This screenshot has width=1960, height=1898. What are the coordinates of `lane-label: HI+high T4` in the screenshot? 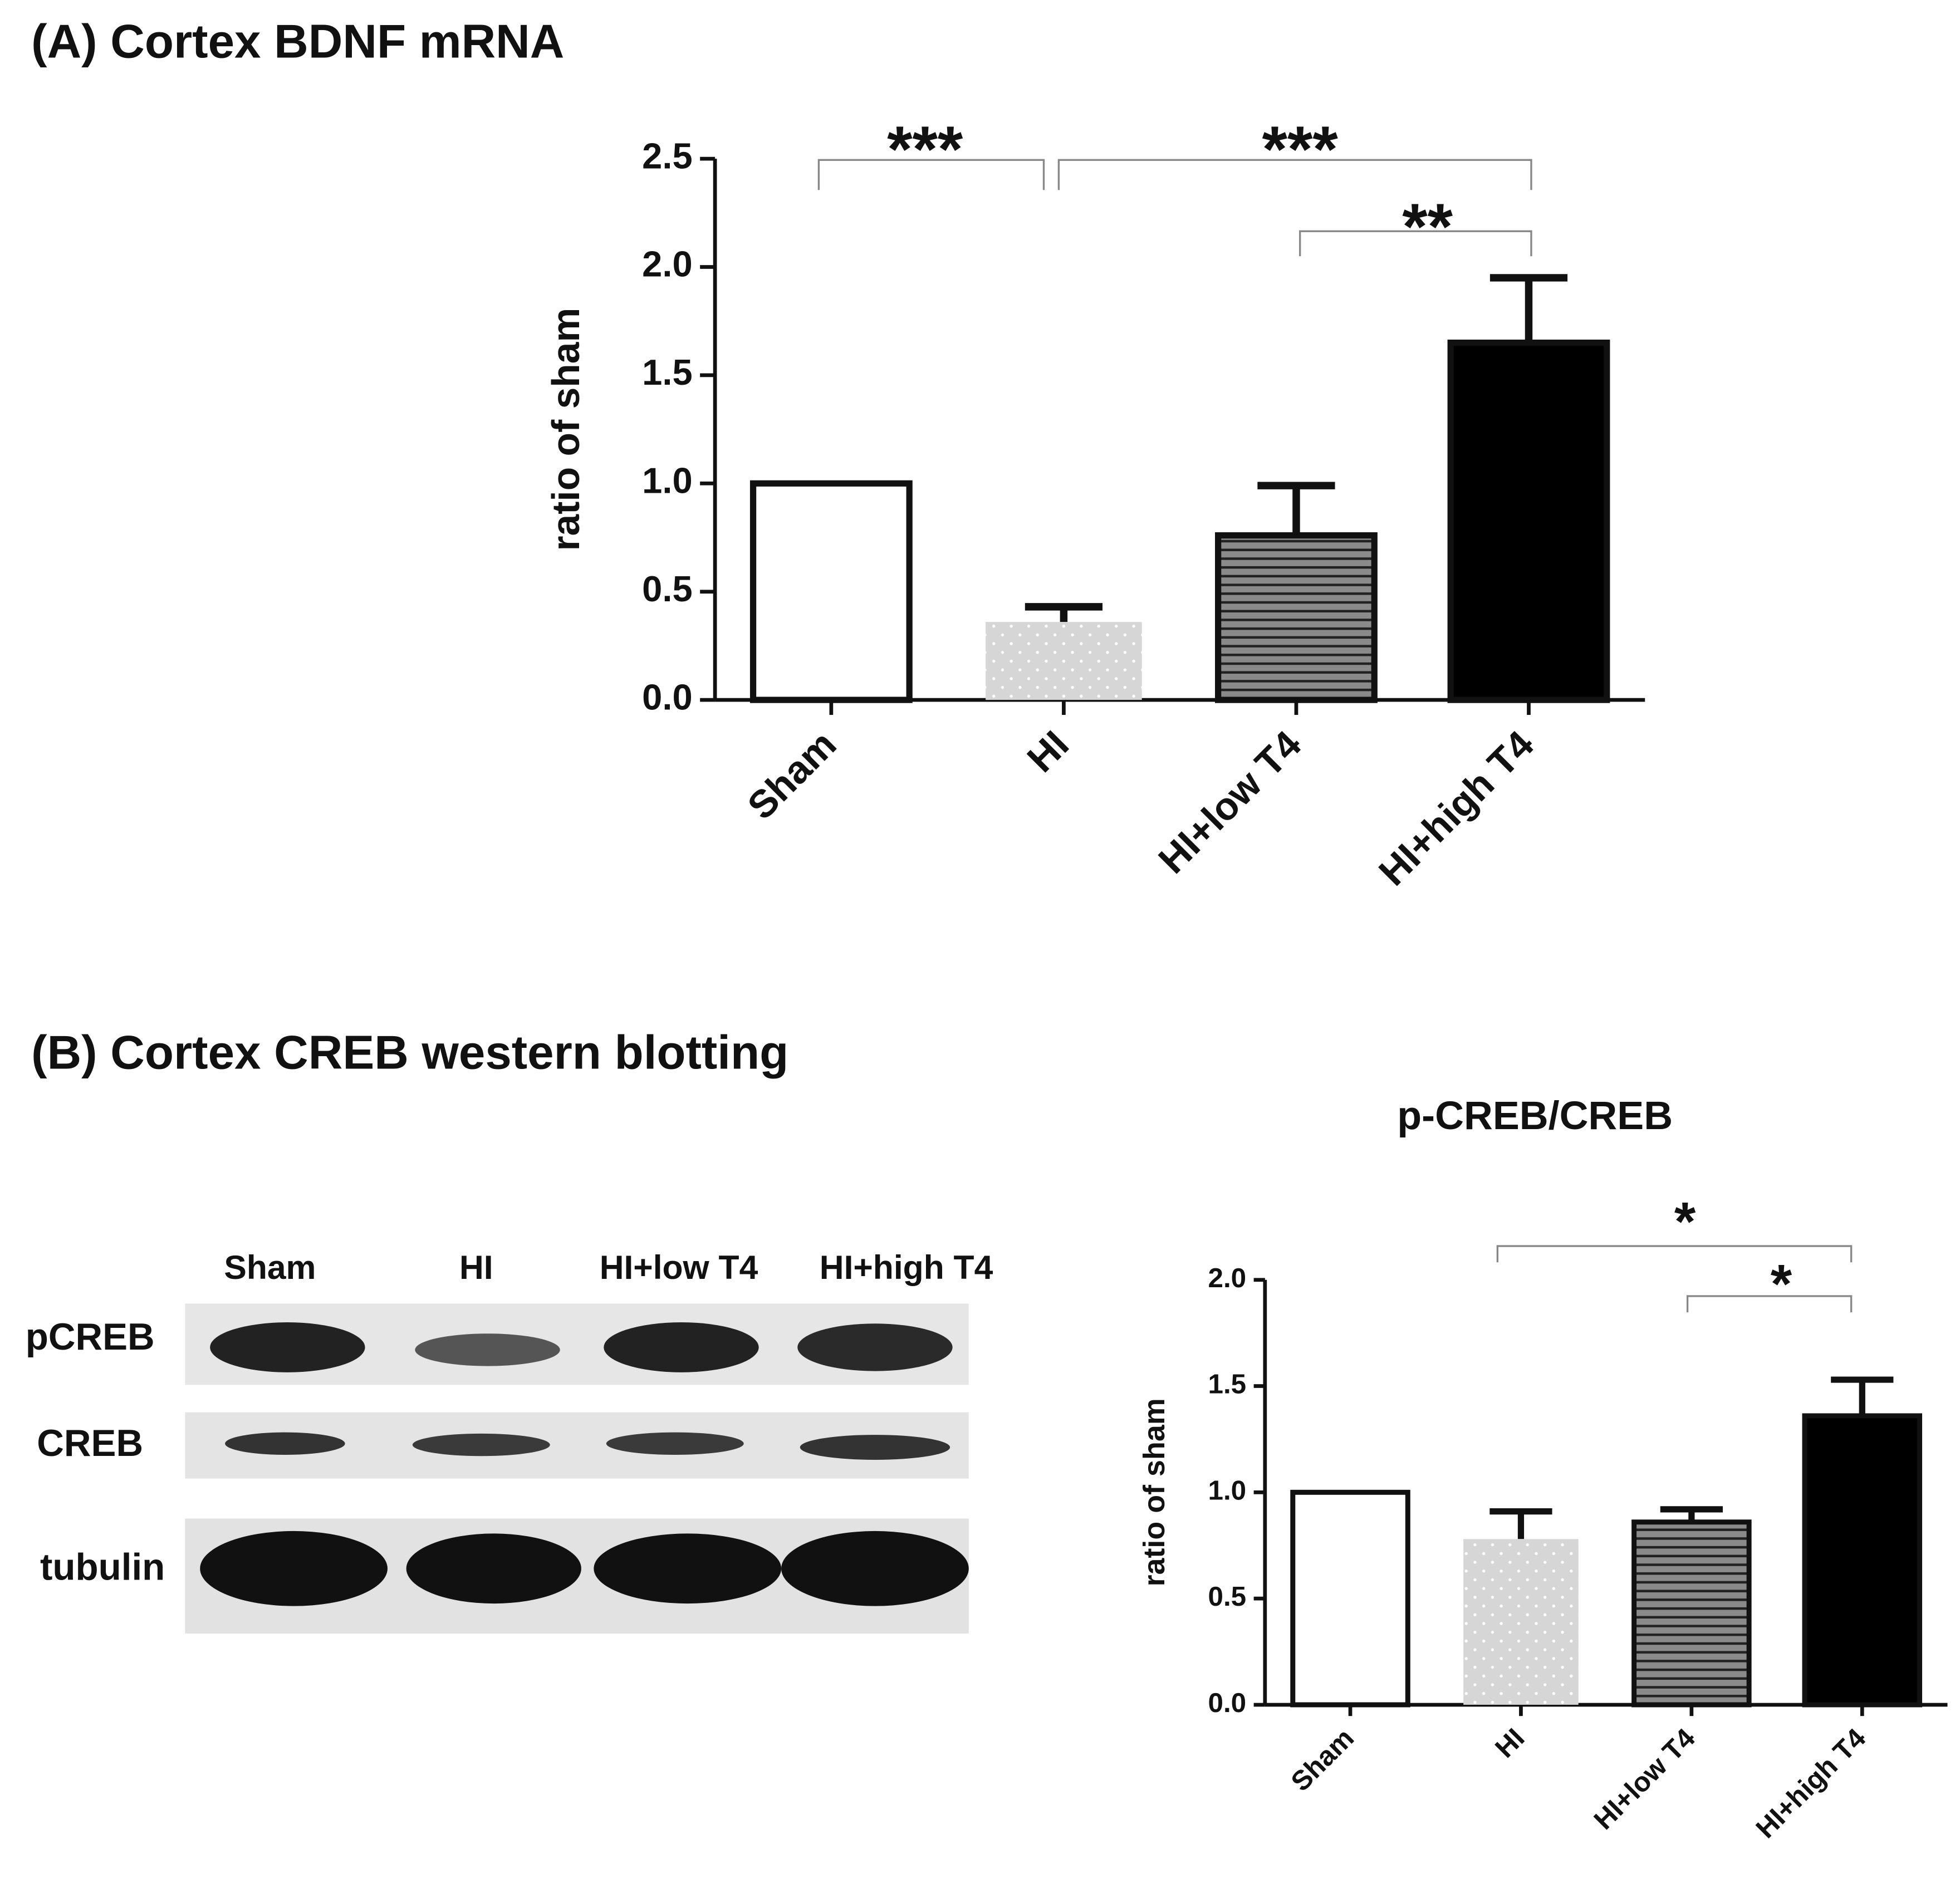 It's located at (906, 1267).